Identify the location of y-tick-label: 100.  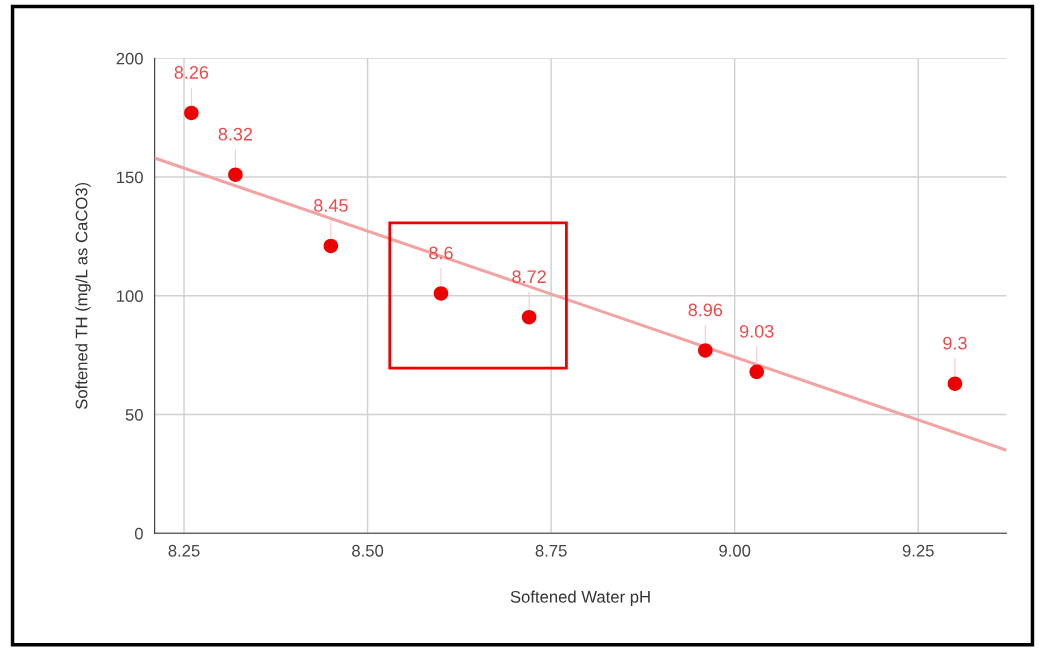
(130, 296).